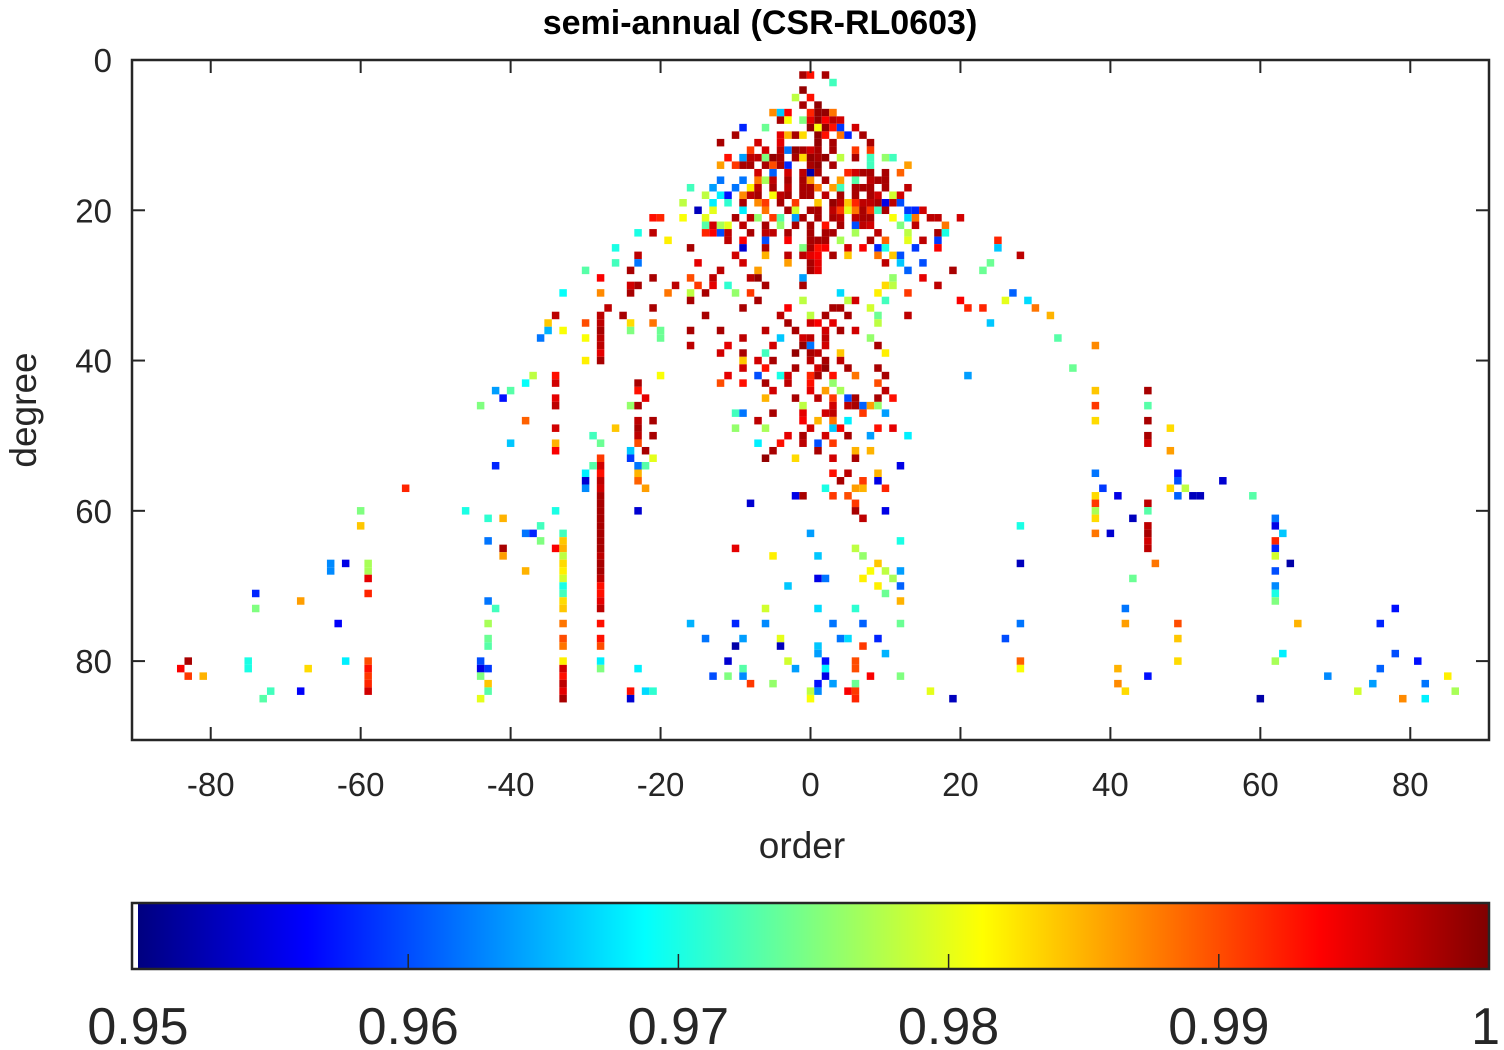  Describe the element at coordinates (813, 936) in the screenshot. I see `colorbar-gradient` at that location.